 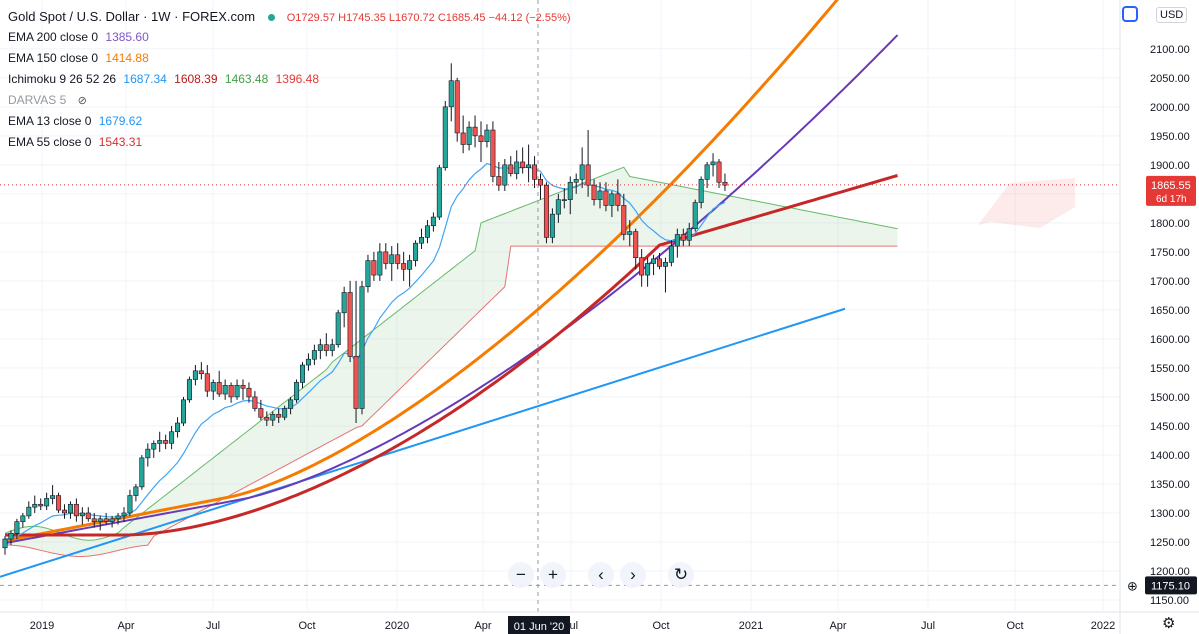 What do you see at coordinates (272, 18) in the screenshot?
I see `market-status-icon` at bounding box center [272, 18].